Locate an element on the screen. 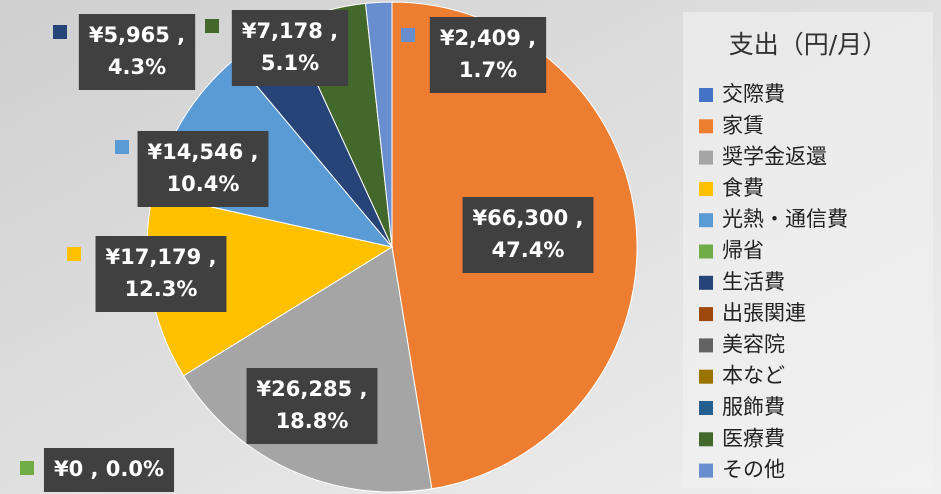 Image resolution: width=941 pixels, height=494 pixels. data-label: ¥5,965 , 4.3% is located at coordinates (124, 52).